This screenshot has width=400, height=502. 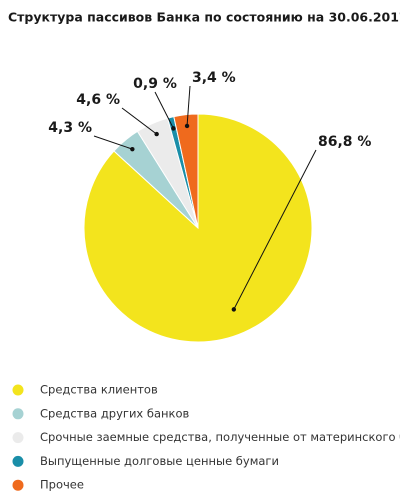 I want to click on legend-label: Выпущенные долговые ценные бумаги, so click(x=159, y=461).